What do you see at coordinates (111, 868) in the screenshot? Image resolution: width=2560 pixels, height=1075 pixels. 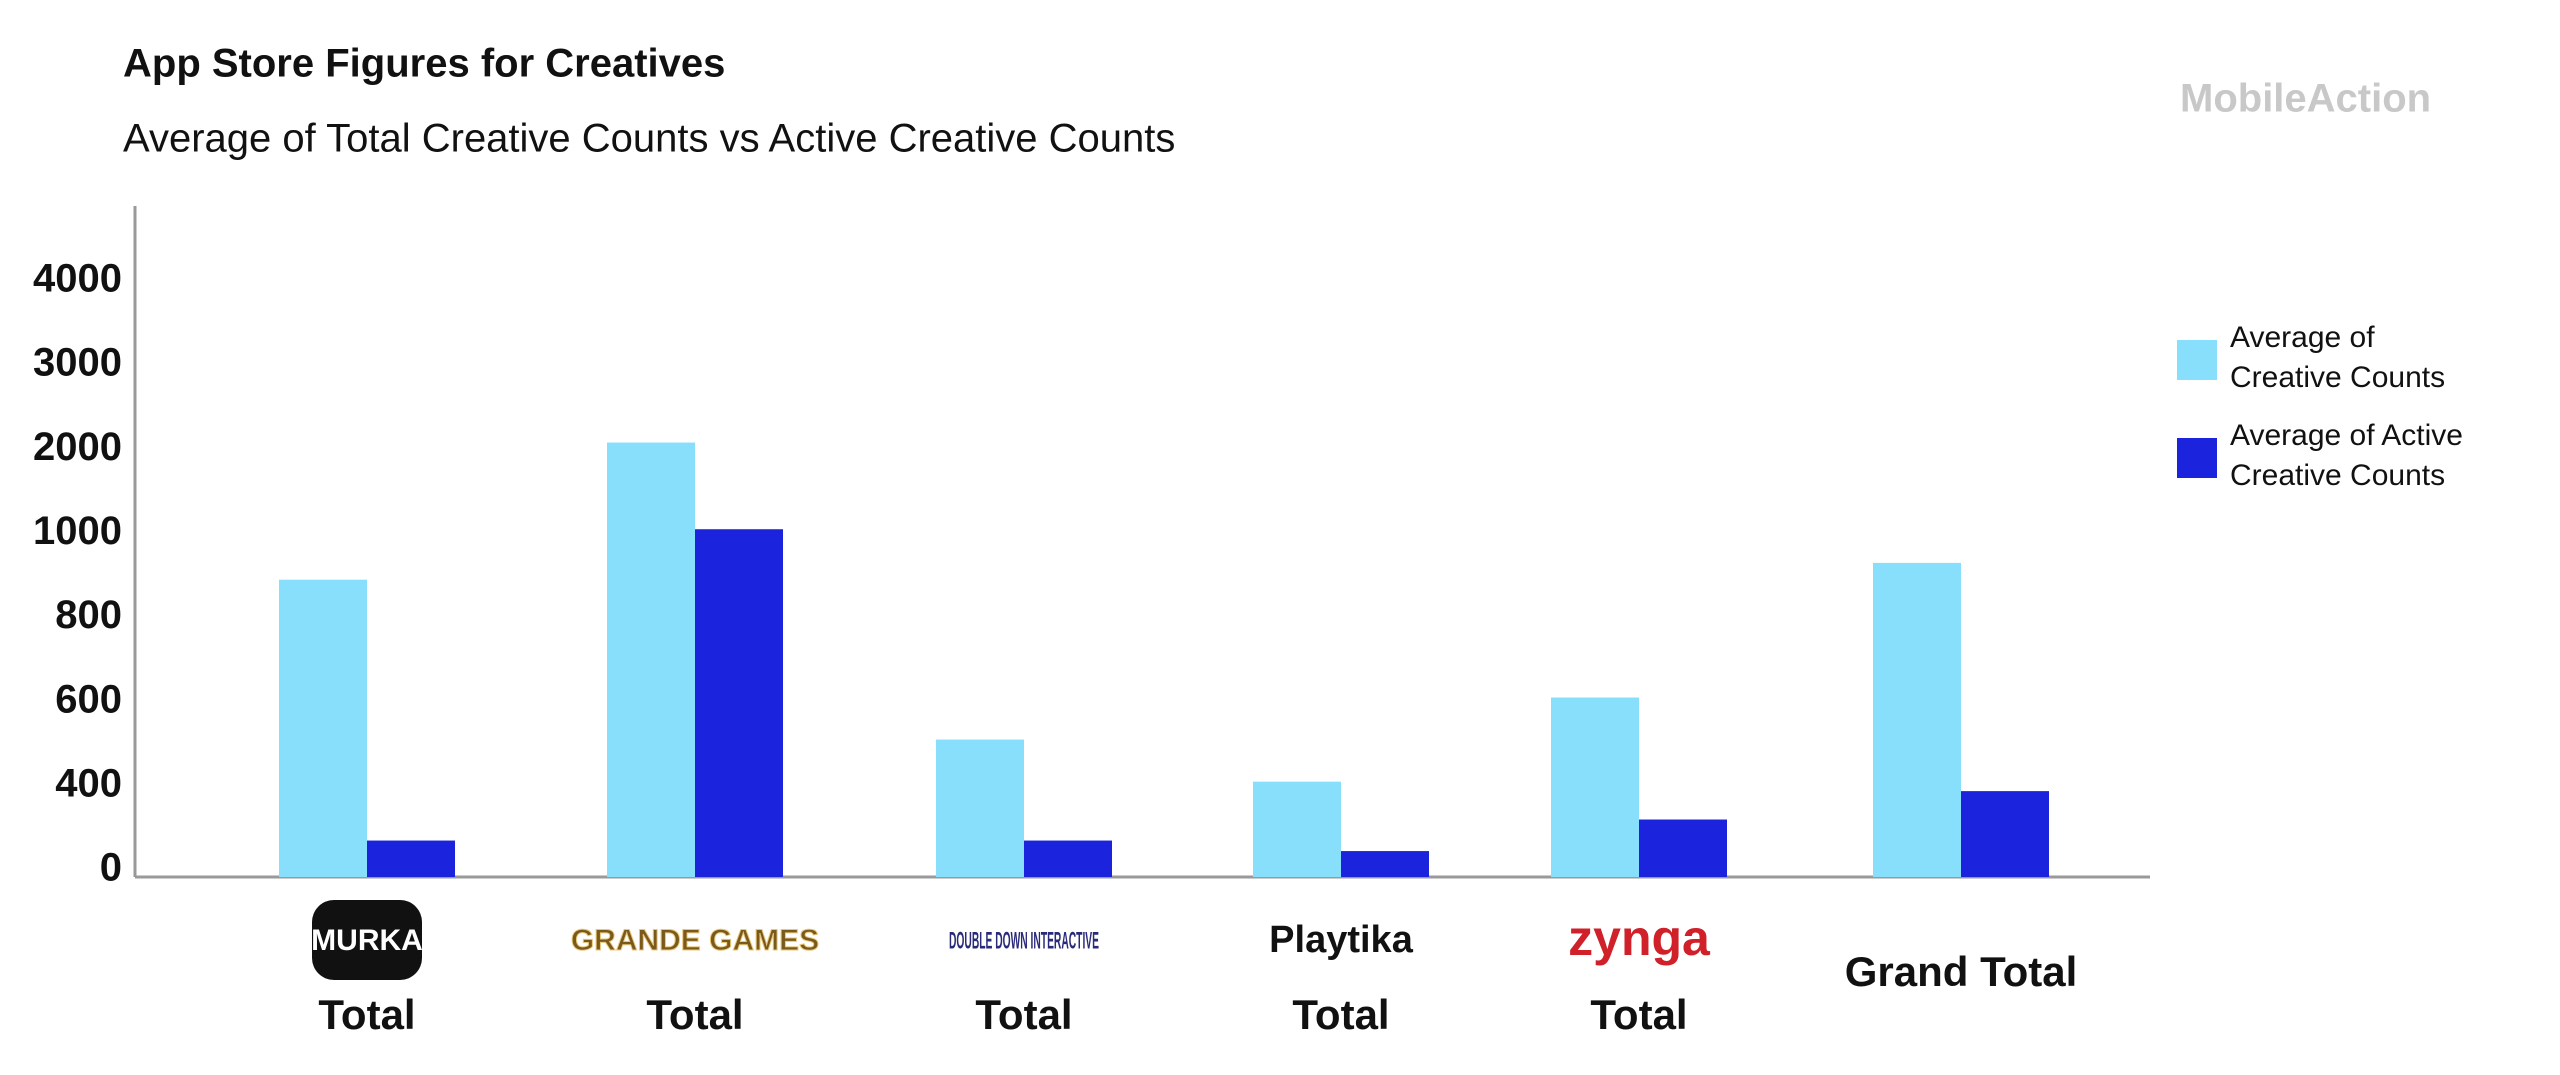 I see `y-tick-label: 0` at bounding box center [111, 868].